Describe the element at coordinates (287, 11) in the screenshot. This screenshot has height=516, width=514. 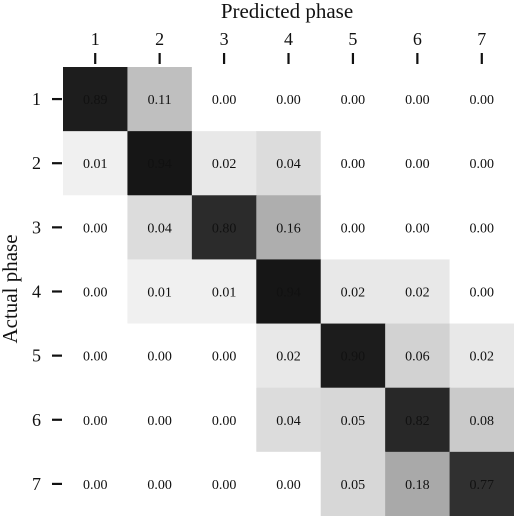
I see `x-axis-title: Predicted phase` at that location.